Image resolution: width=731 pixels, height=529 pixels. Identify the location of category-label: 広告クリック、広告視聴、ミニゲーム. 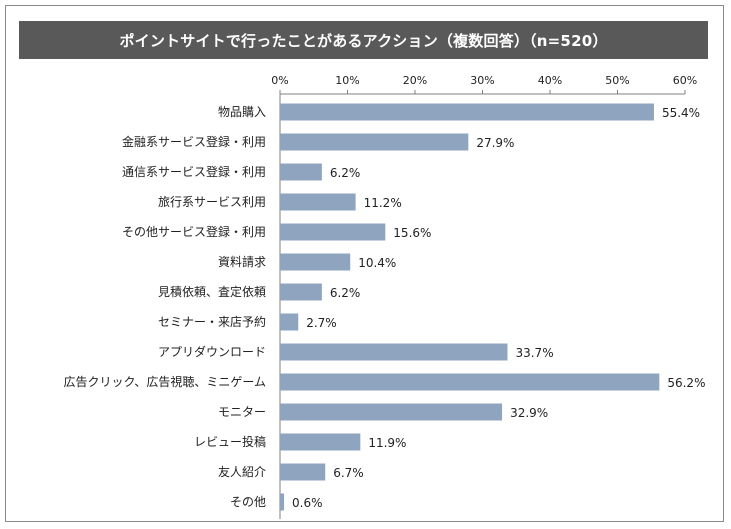
(164, 381).